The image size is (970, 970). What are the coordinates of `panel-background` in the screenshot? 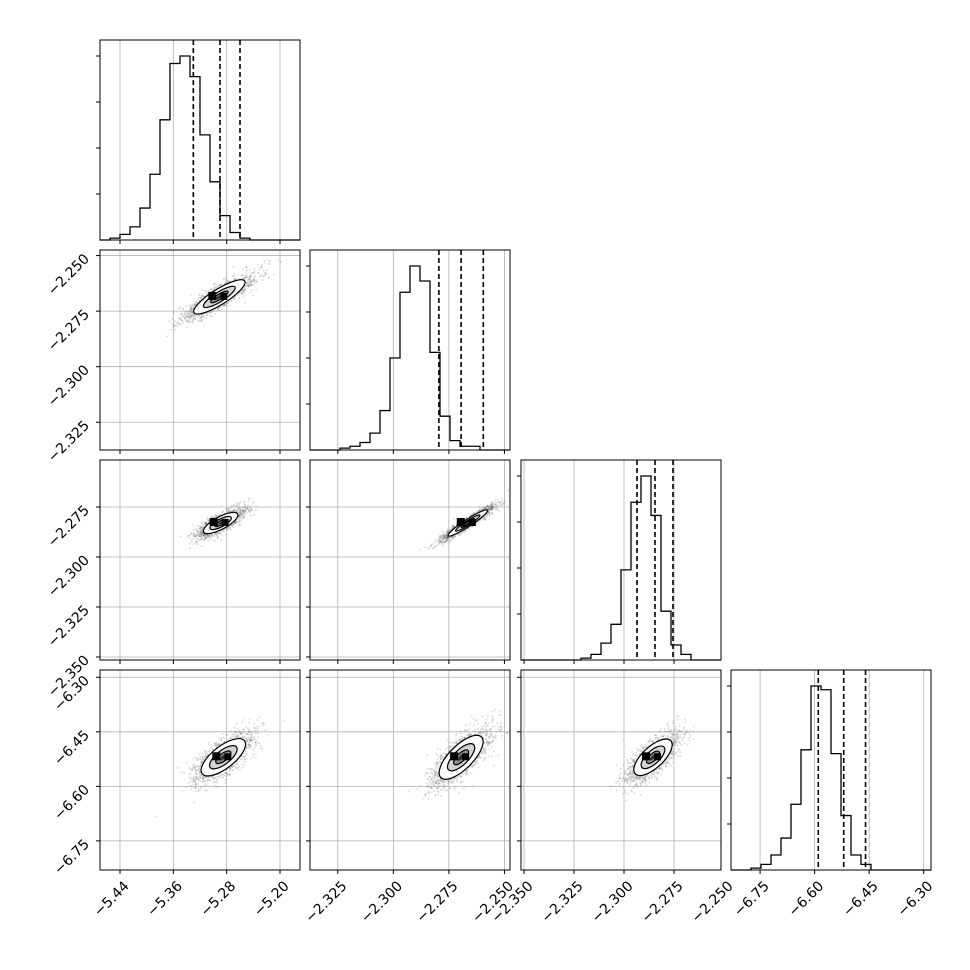 It's located at (410, 560).